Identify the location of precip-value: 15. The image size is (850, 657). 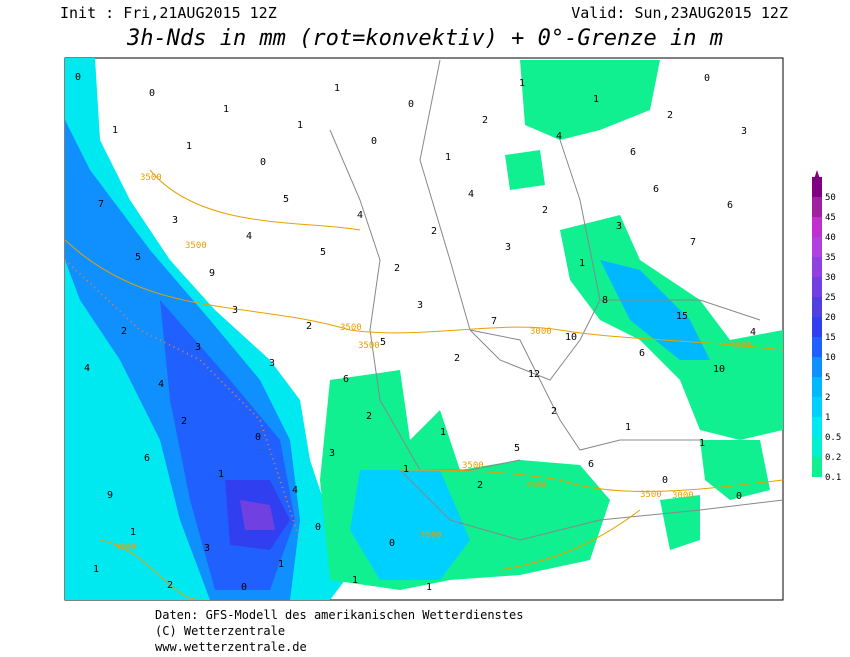
(682, 316).